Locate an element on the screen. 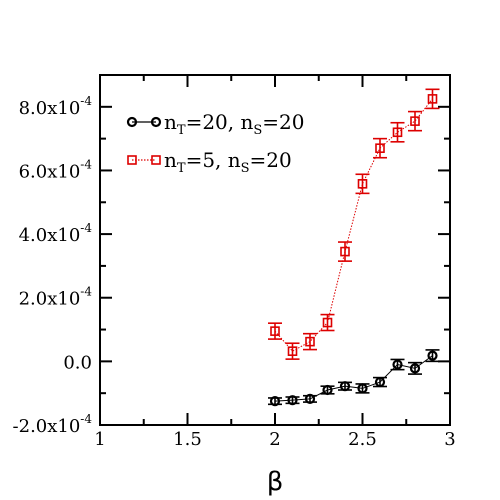 Image resolution: width=500 pixels, height=500 pixels. y-tick-label: 0.0 is located at coordinates (77, 362).